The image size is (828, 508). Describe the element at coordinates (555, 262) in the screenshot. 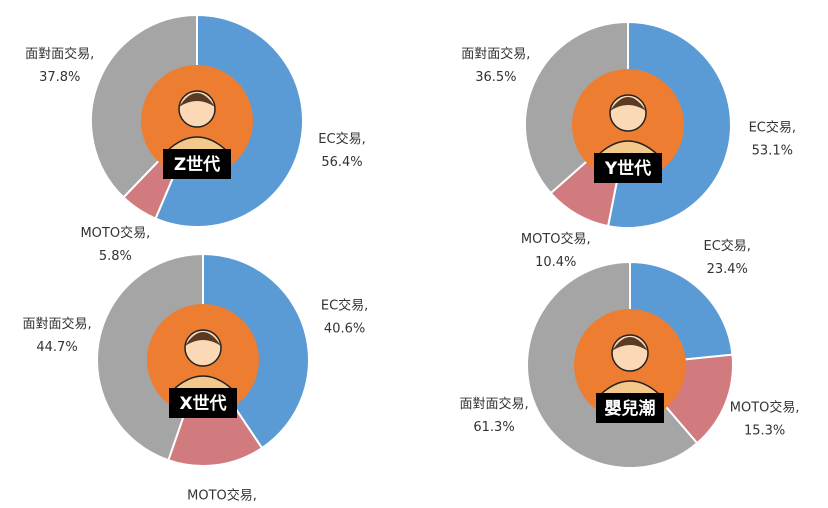

I see `slice-value: 10.4%` at that location.